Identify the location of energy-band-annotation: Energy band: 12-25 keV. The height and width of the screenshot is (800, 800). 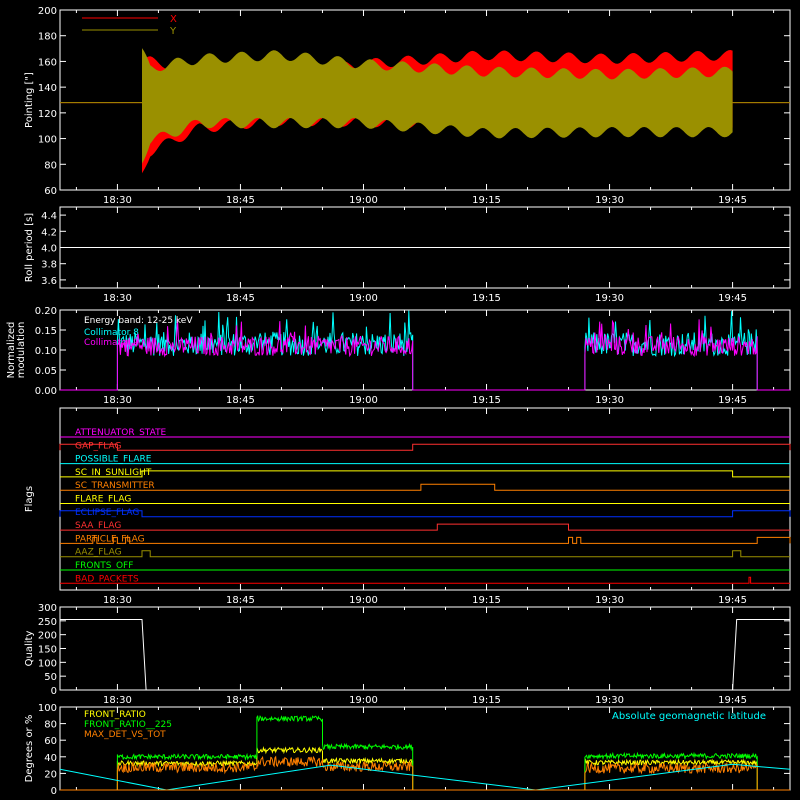
(138, 321).